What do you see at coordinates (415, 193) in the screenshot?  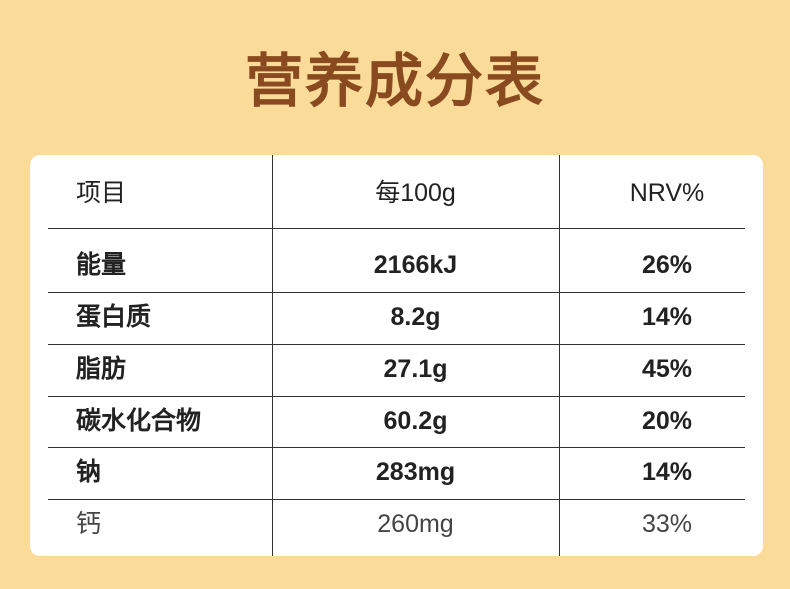 I see `header-cell: 每100g` at bounding box center [415, 193].